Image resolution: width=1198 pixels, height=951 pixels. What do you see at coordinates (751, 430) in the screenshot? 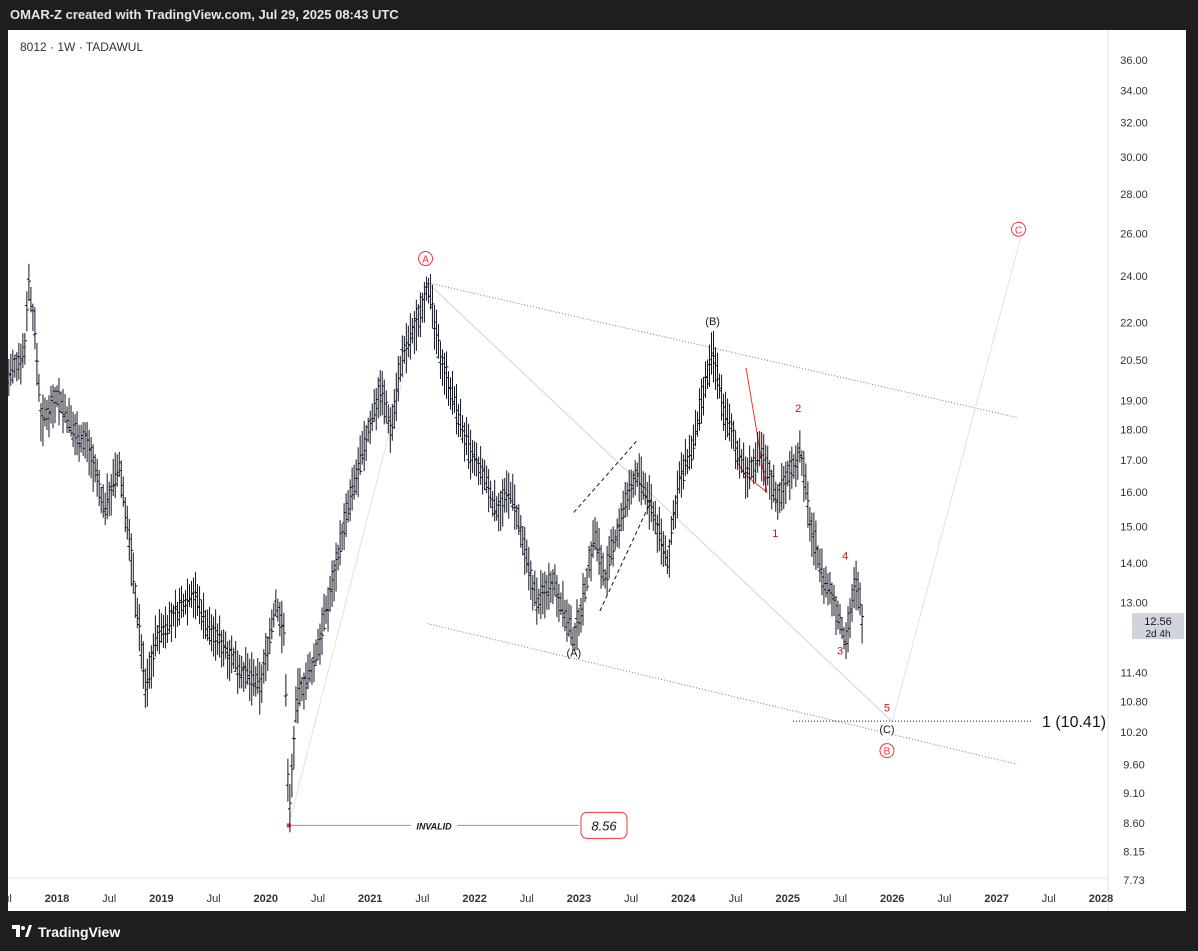
I see `wave-1-wedge` at bounding box center [751, 430].